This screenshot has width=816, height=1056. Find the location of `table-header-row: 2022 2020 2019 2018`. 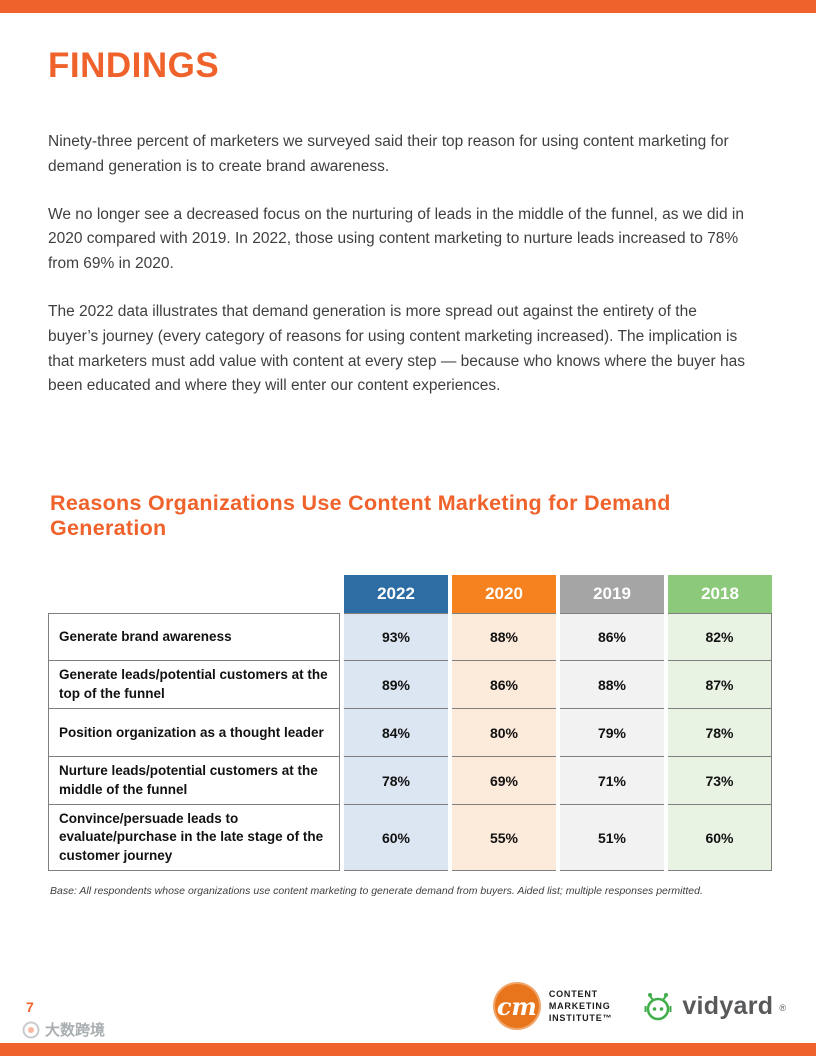

table-header-row: 2022 2020 2019 2018 is located at coordinates (410, 594).